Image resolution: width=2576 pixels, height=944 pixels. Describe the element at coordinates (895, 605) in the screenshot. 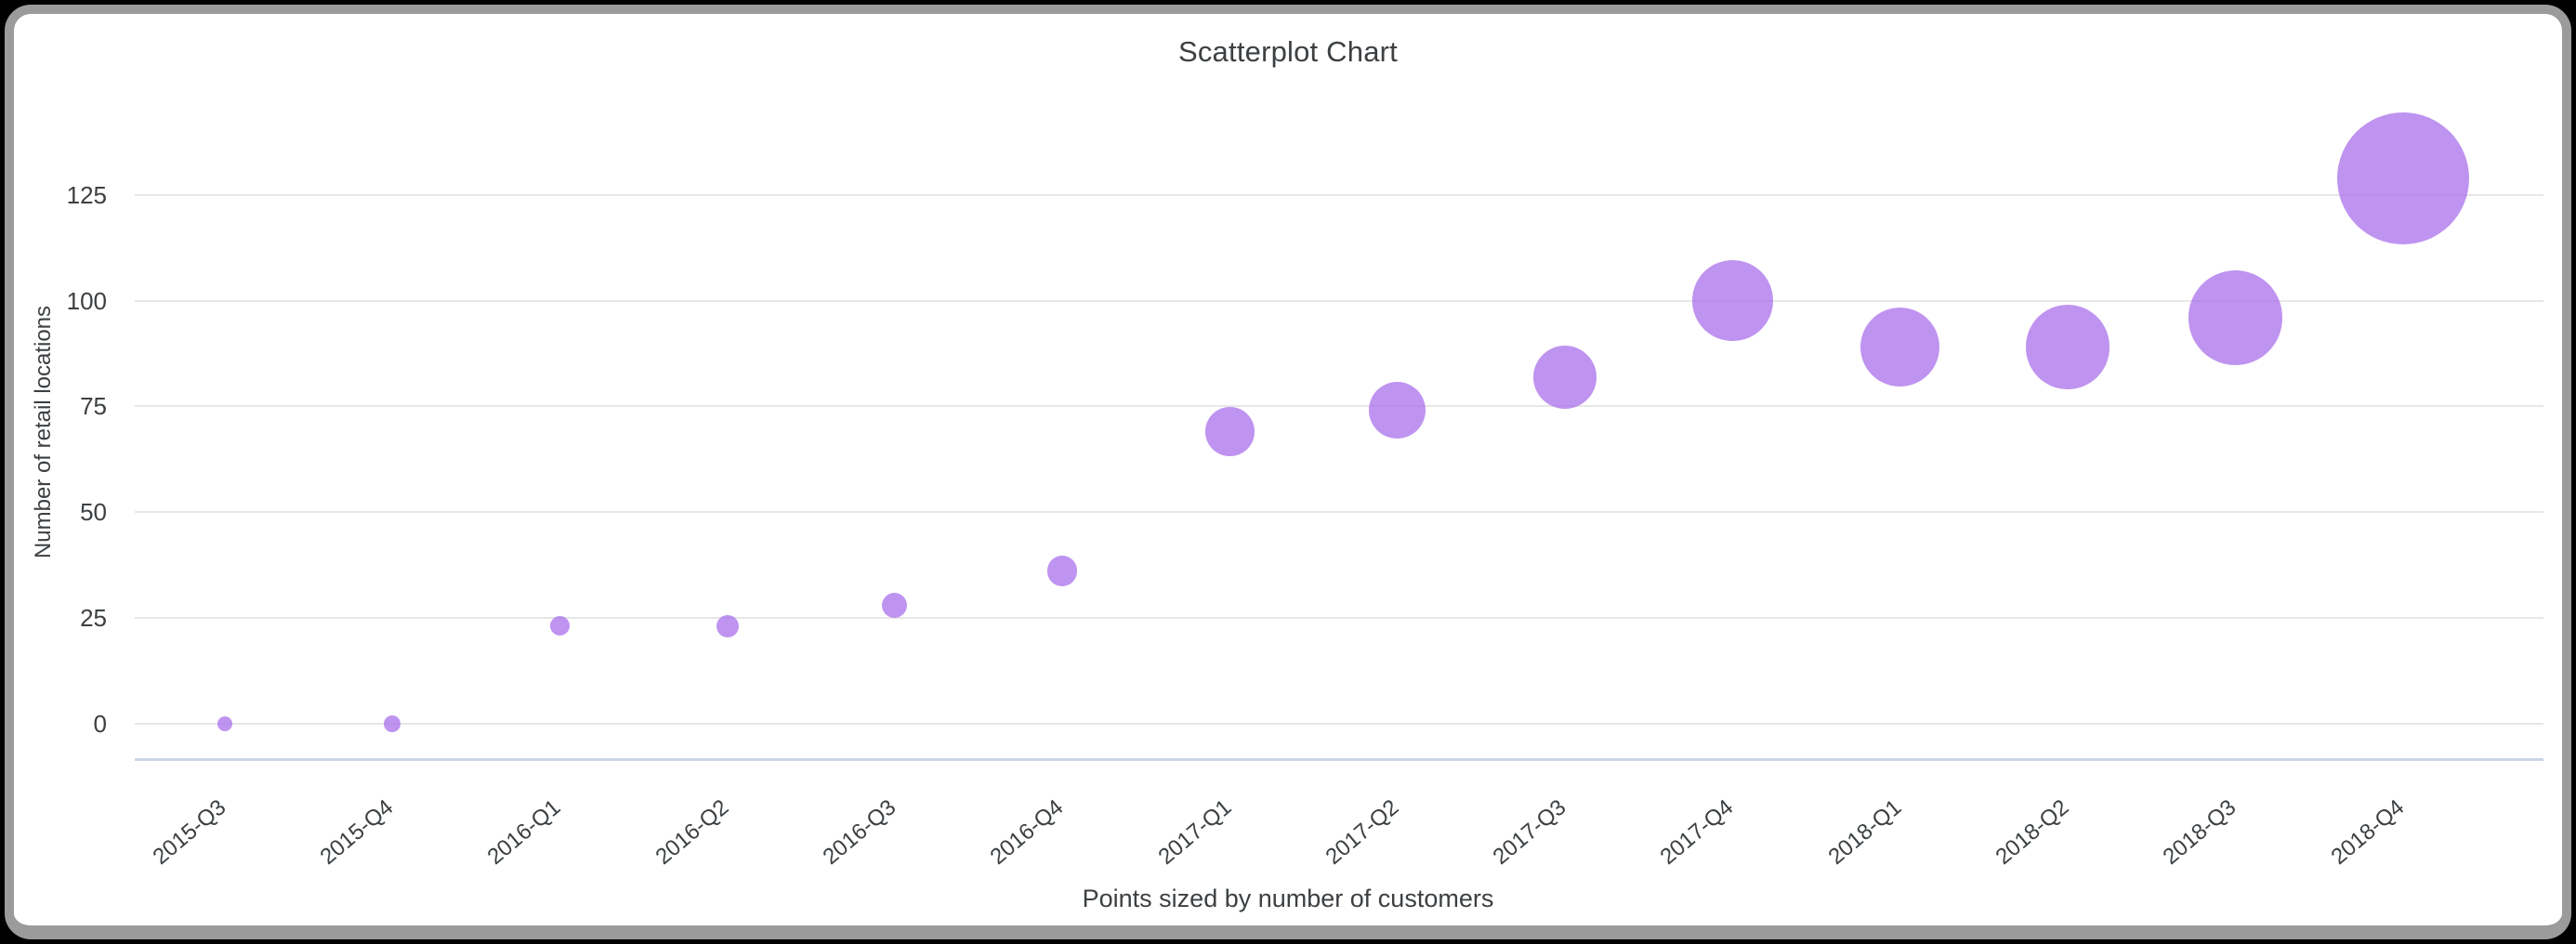

I see `bubble-2016-Q3` at that location.